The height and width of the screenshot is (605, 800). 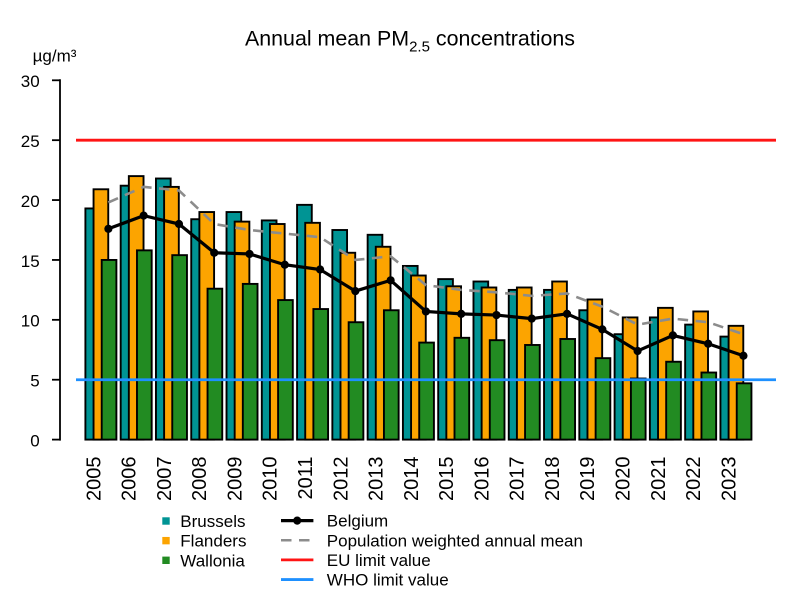 What do you see at coordinates (518, 479) in the screenshot?
I see `svg-text: 2017` at bounding box center [518, 479].